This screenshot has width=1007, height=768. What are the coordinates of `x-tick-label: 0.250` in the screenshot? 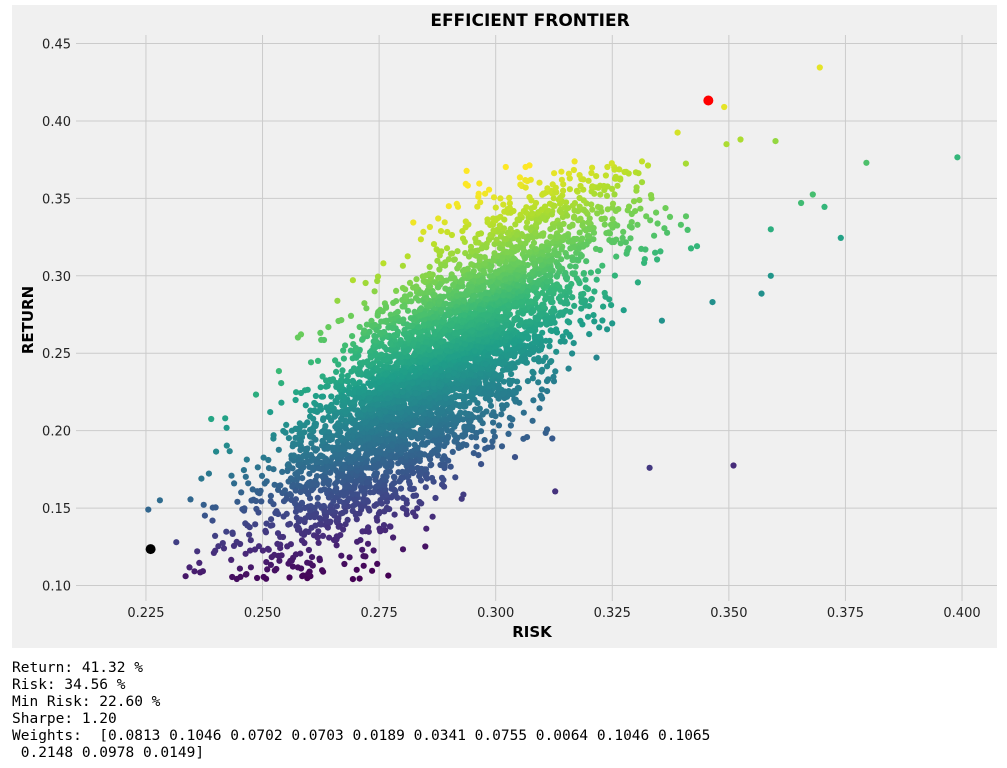 It's located at (262, 613).